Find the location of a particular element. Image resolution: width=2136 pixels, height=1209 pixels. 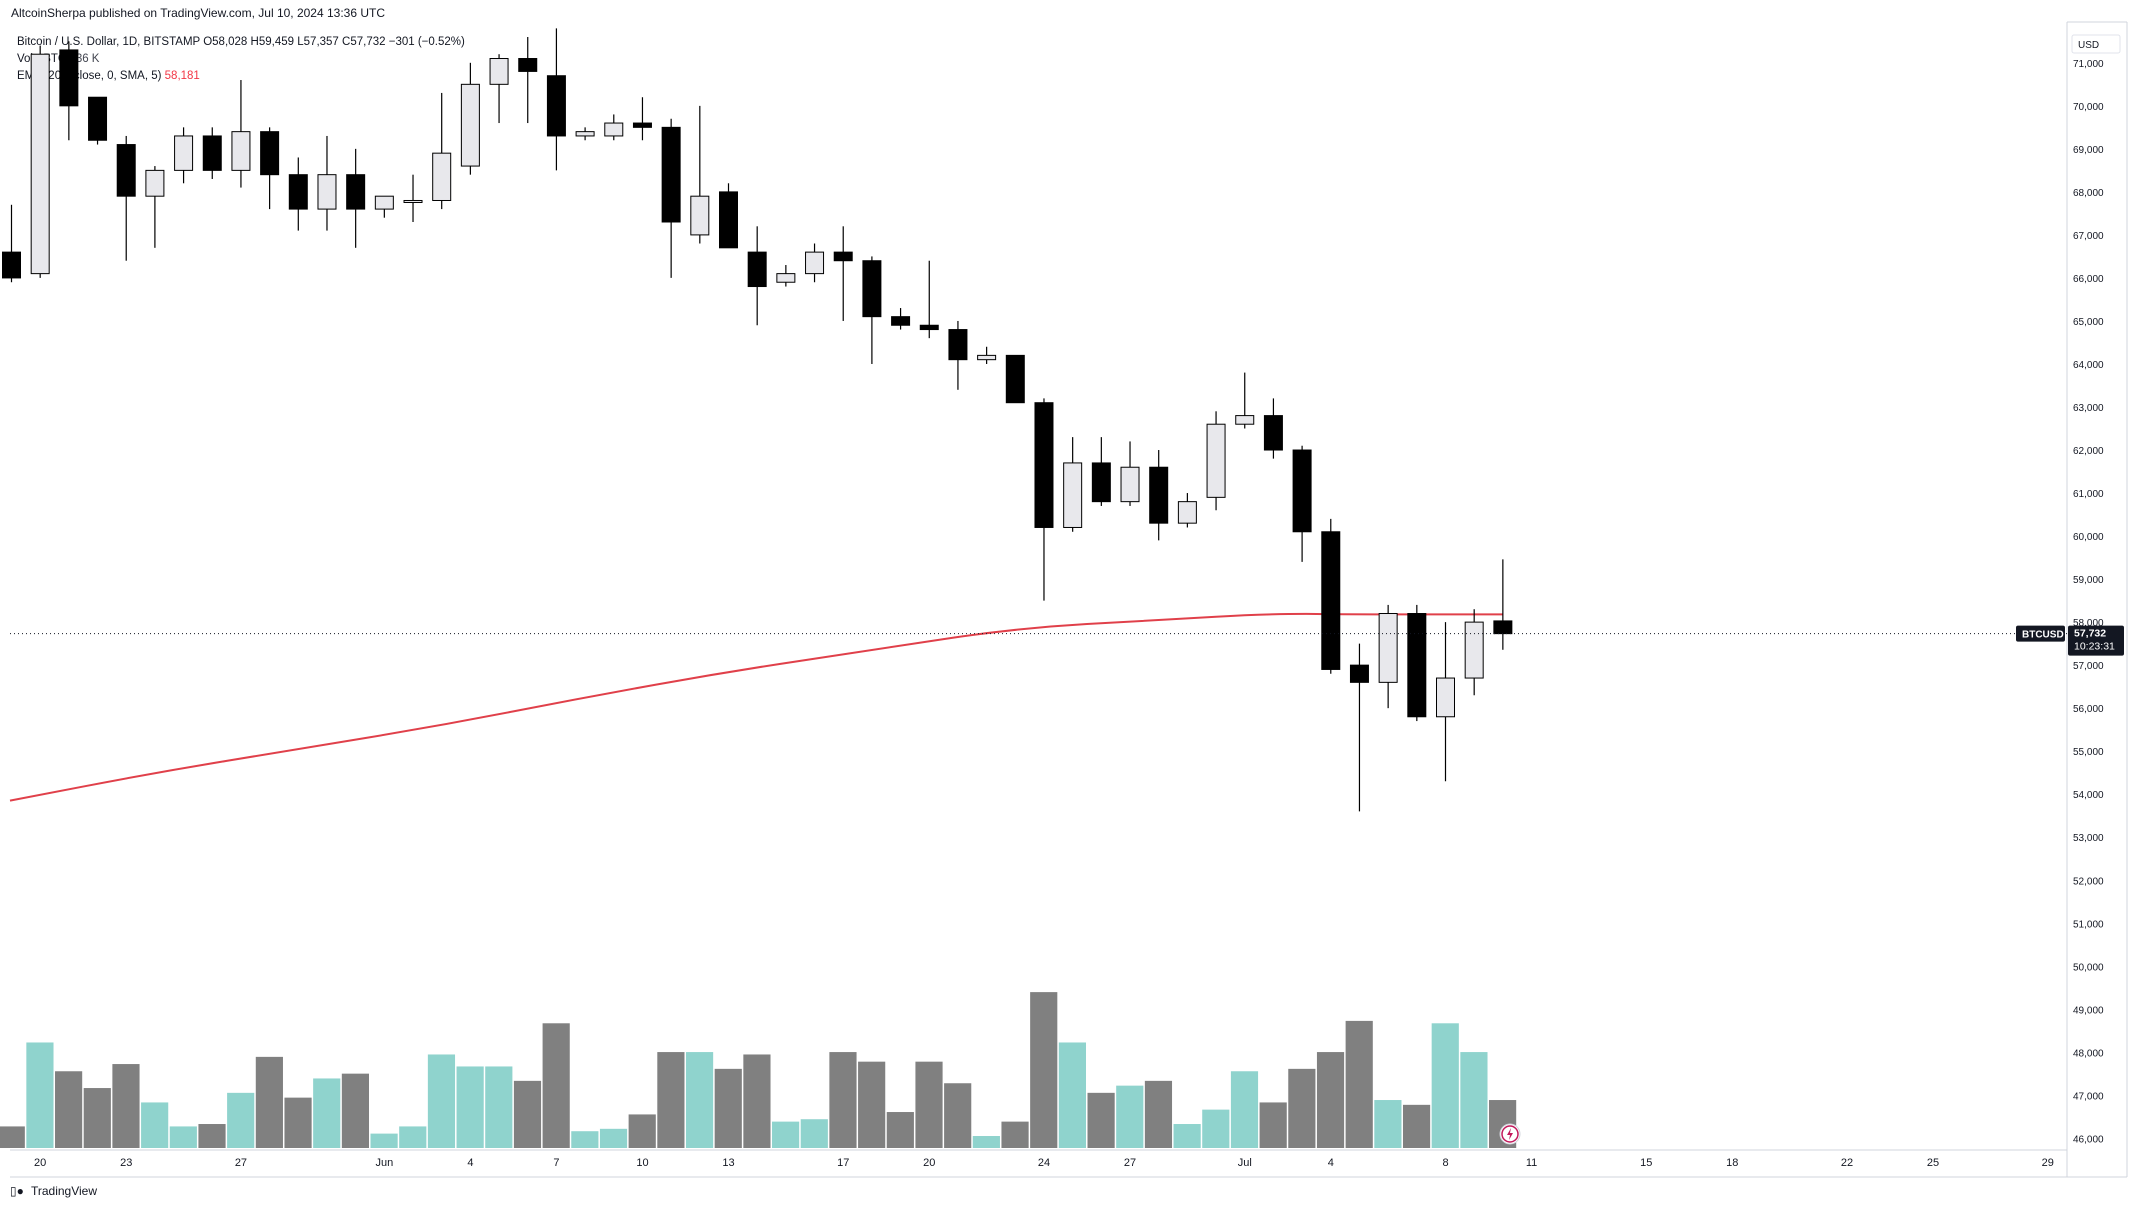

price-tick-label: 58,000 is located at coordinates (2088, 623).